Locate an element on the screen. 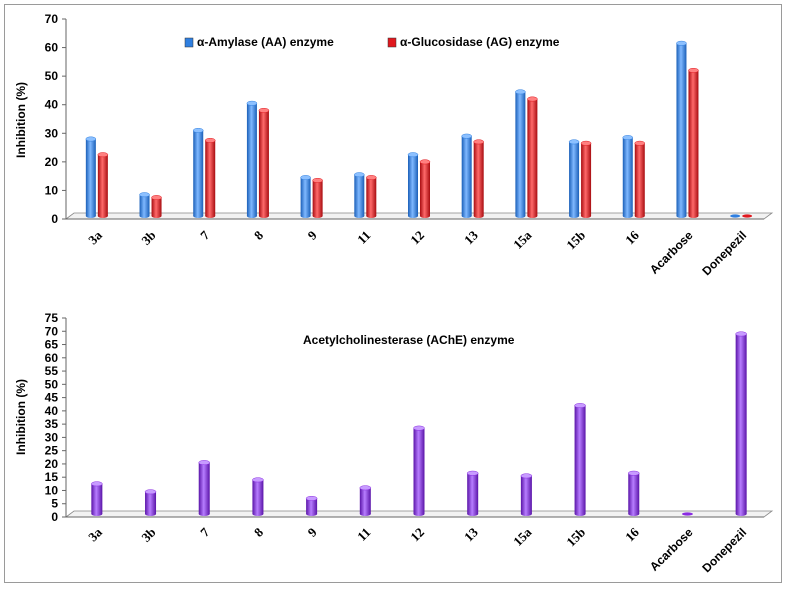 The height and width of the screenshot is (589, 789). legend-label: Acetylcholinesterase (AChE) enzyme is located at coordinates (409, 340).